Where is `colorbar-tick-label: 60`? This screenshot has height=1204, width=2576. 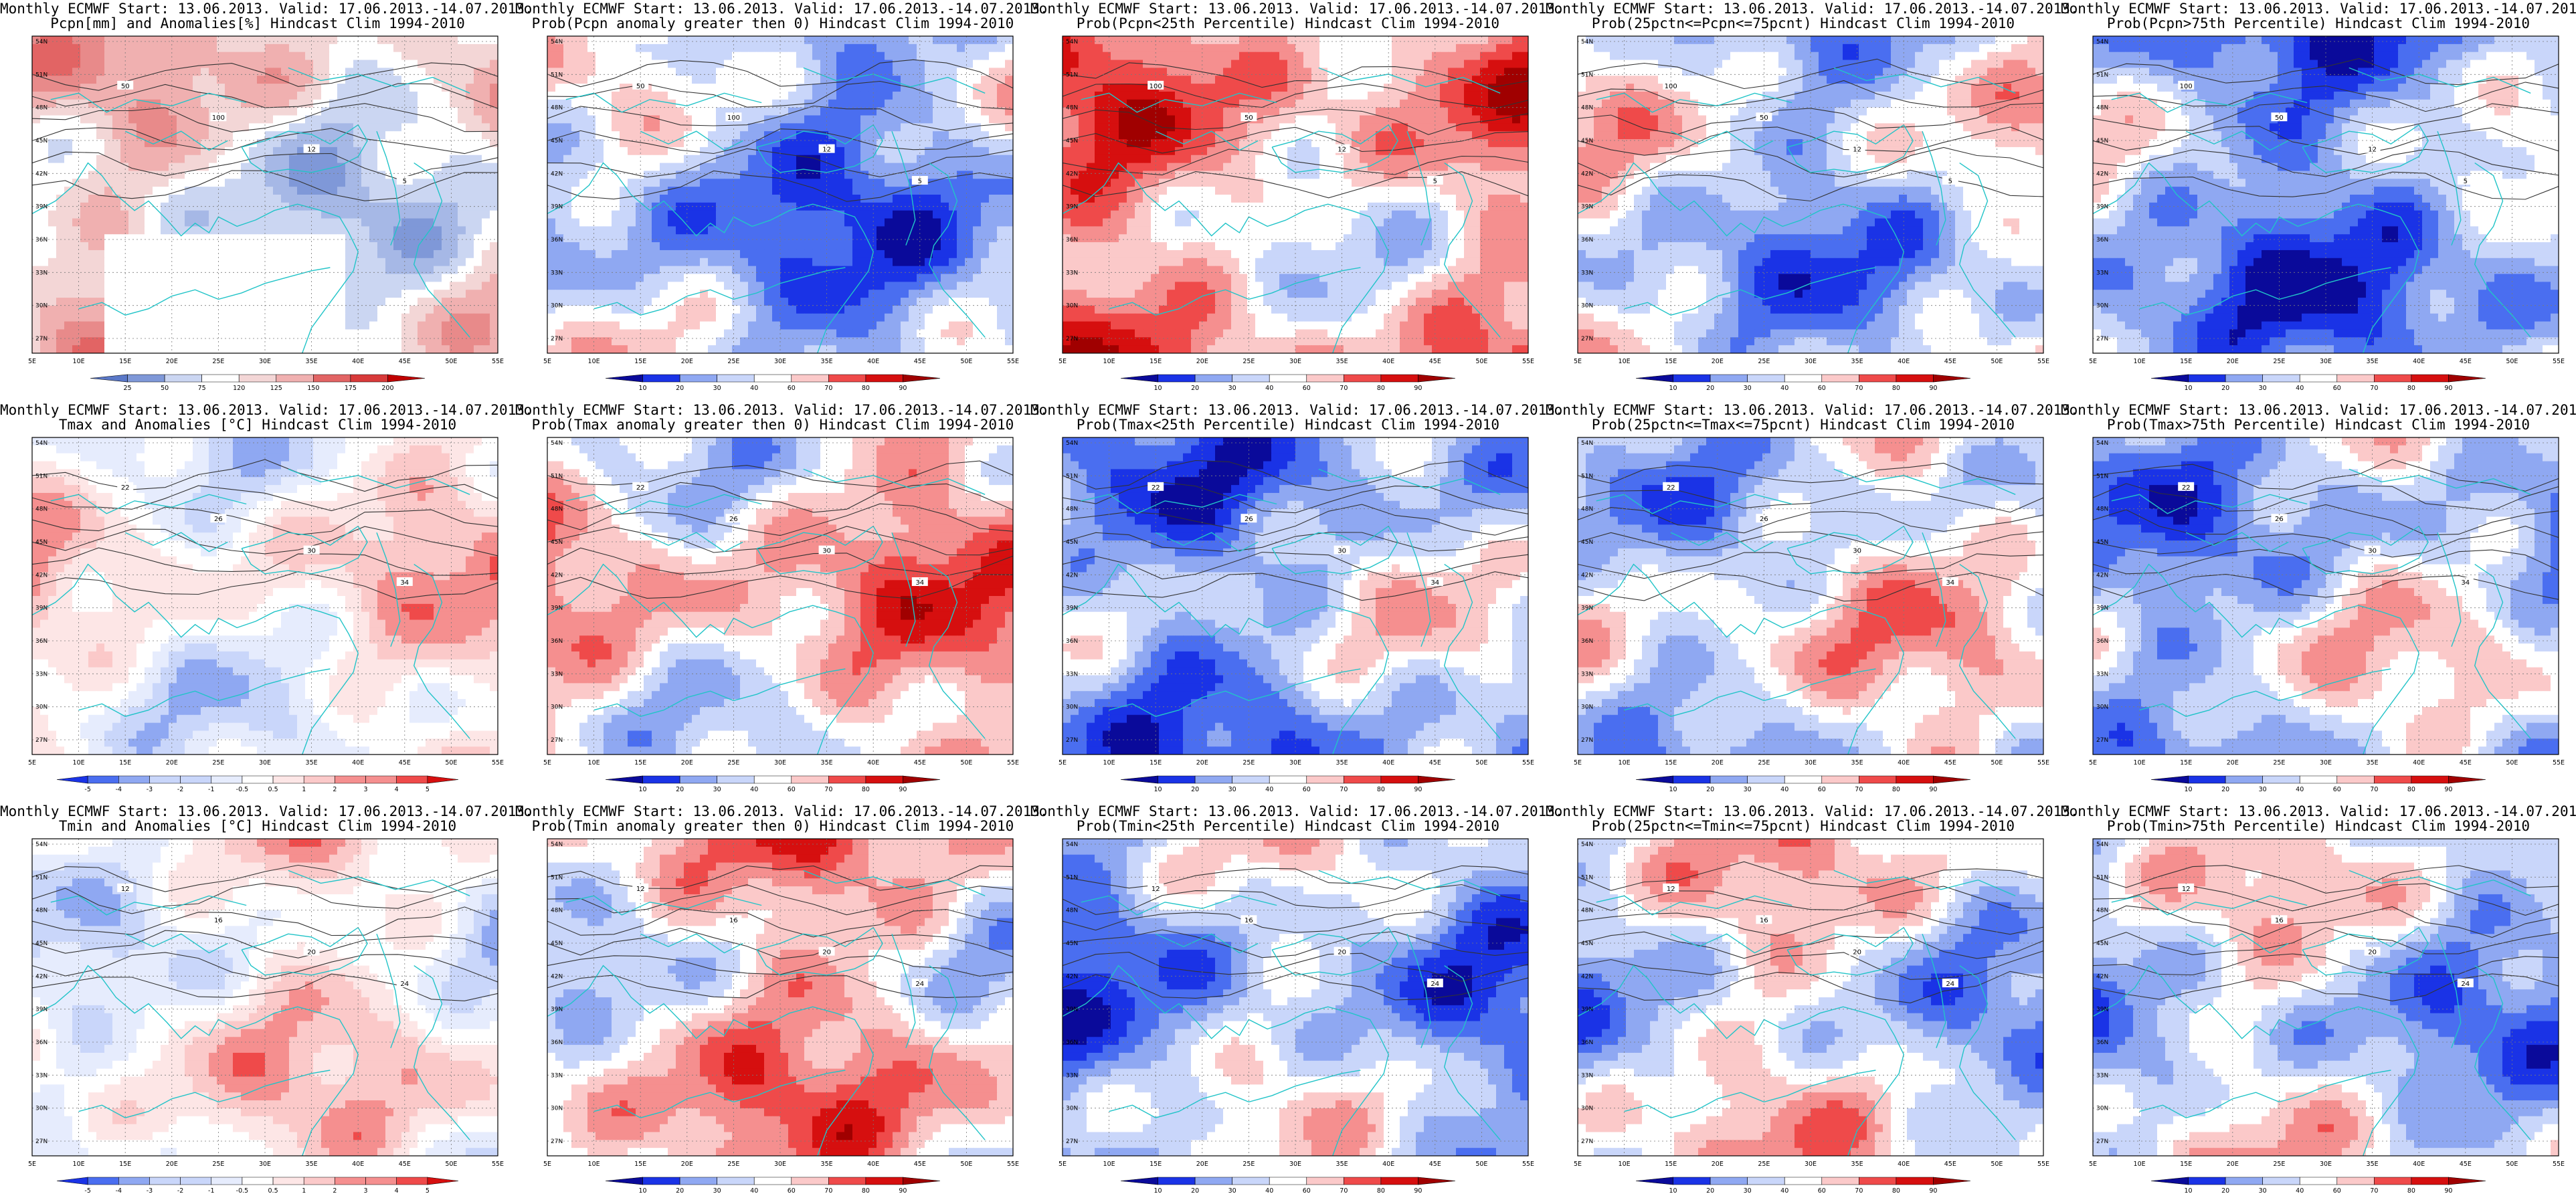 colorbar-tick-label: 60 is located at coordinates (1307, 1191).